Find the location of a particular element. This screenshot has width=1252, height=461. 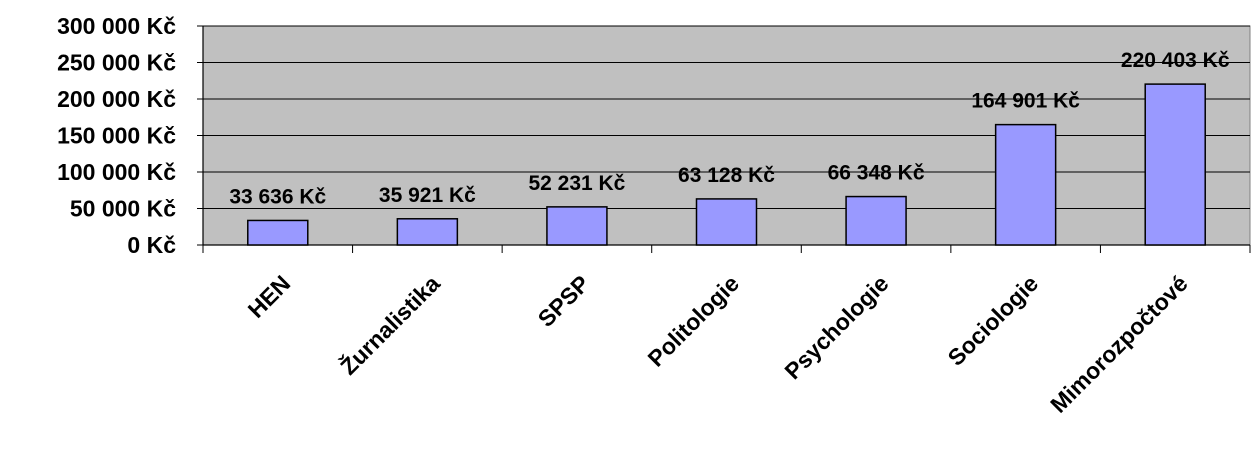

data-label: 33 636 Kč is located at coordinates (277, 196).